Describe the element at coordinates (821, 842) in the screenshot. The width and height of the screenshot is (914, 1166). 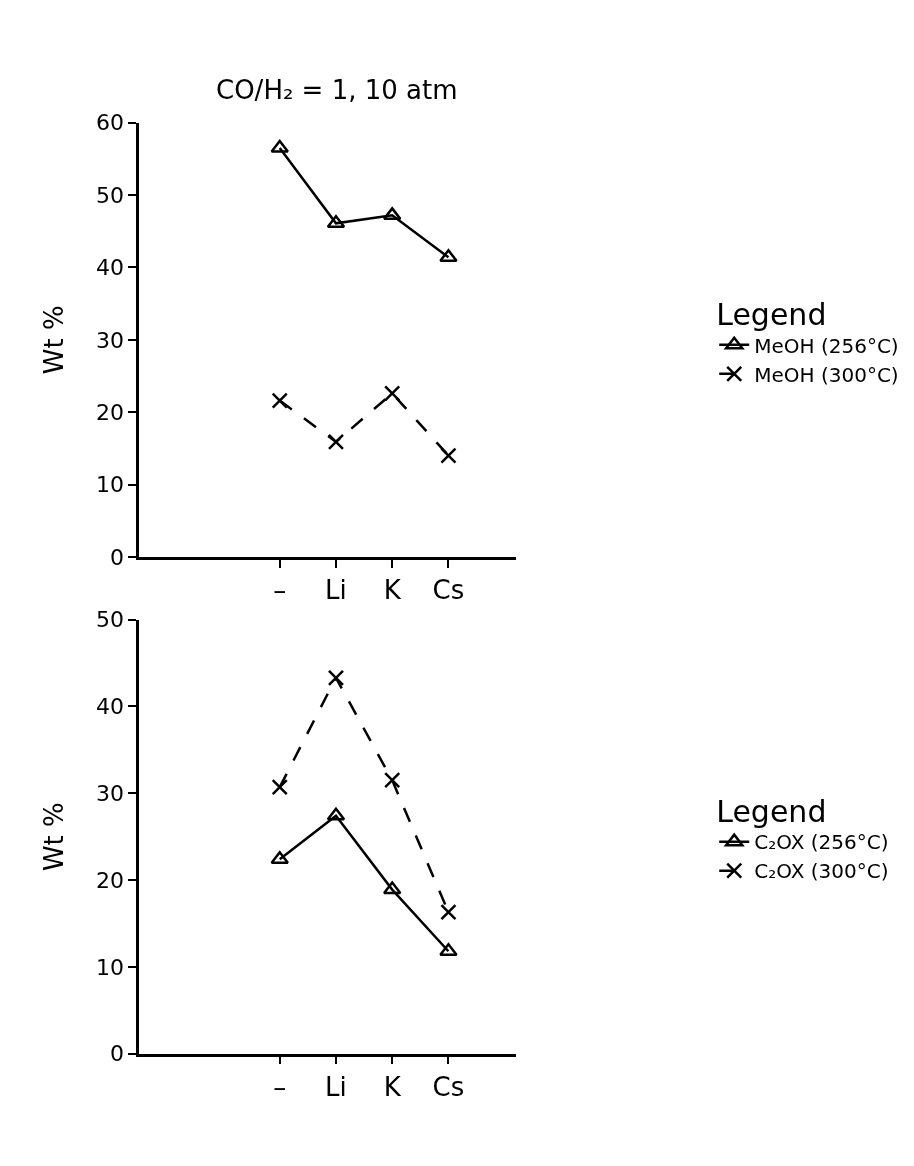
I see `legend-label: C₂OX (256°C)` at that location.